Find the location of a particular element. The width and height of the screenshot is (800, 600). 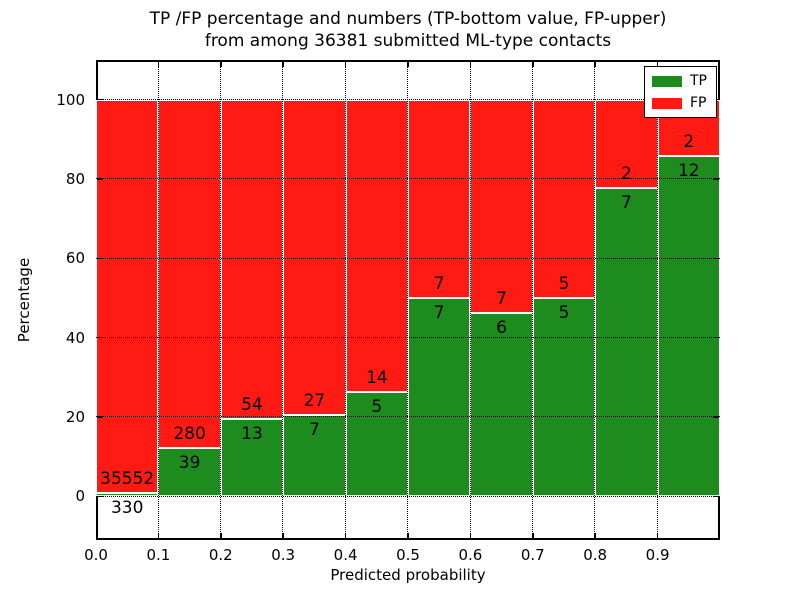

x-tick-label: 0.6 is located at coordinates (470, 555).